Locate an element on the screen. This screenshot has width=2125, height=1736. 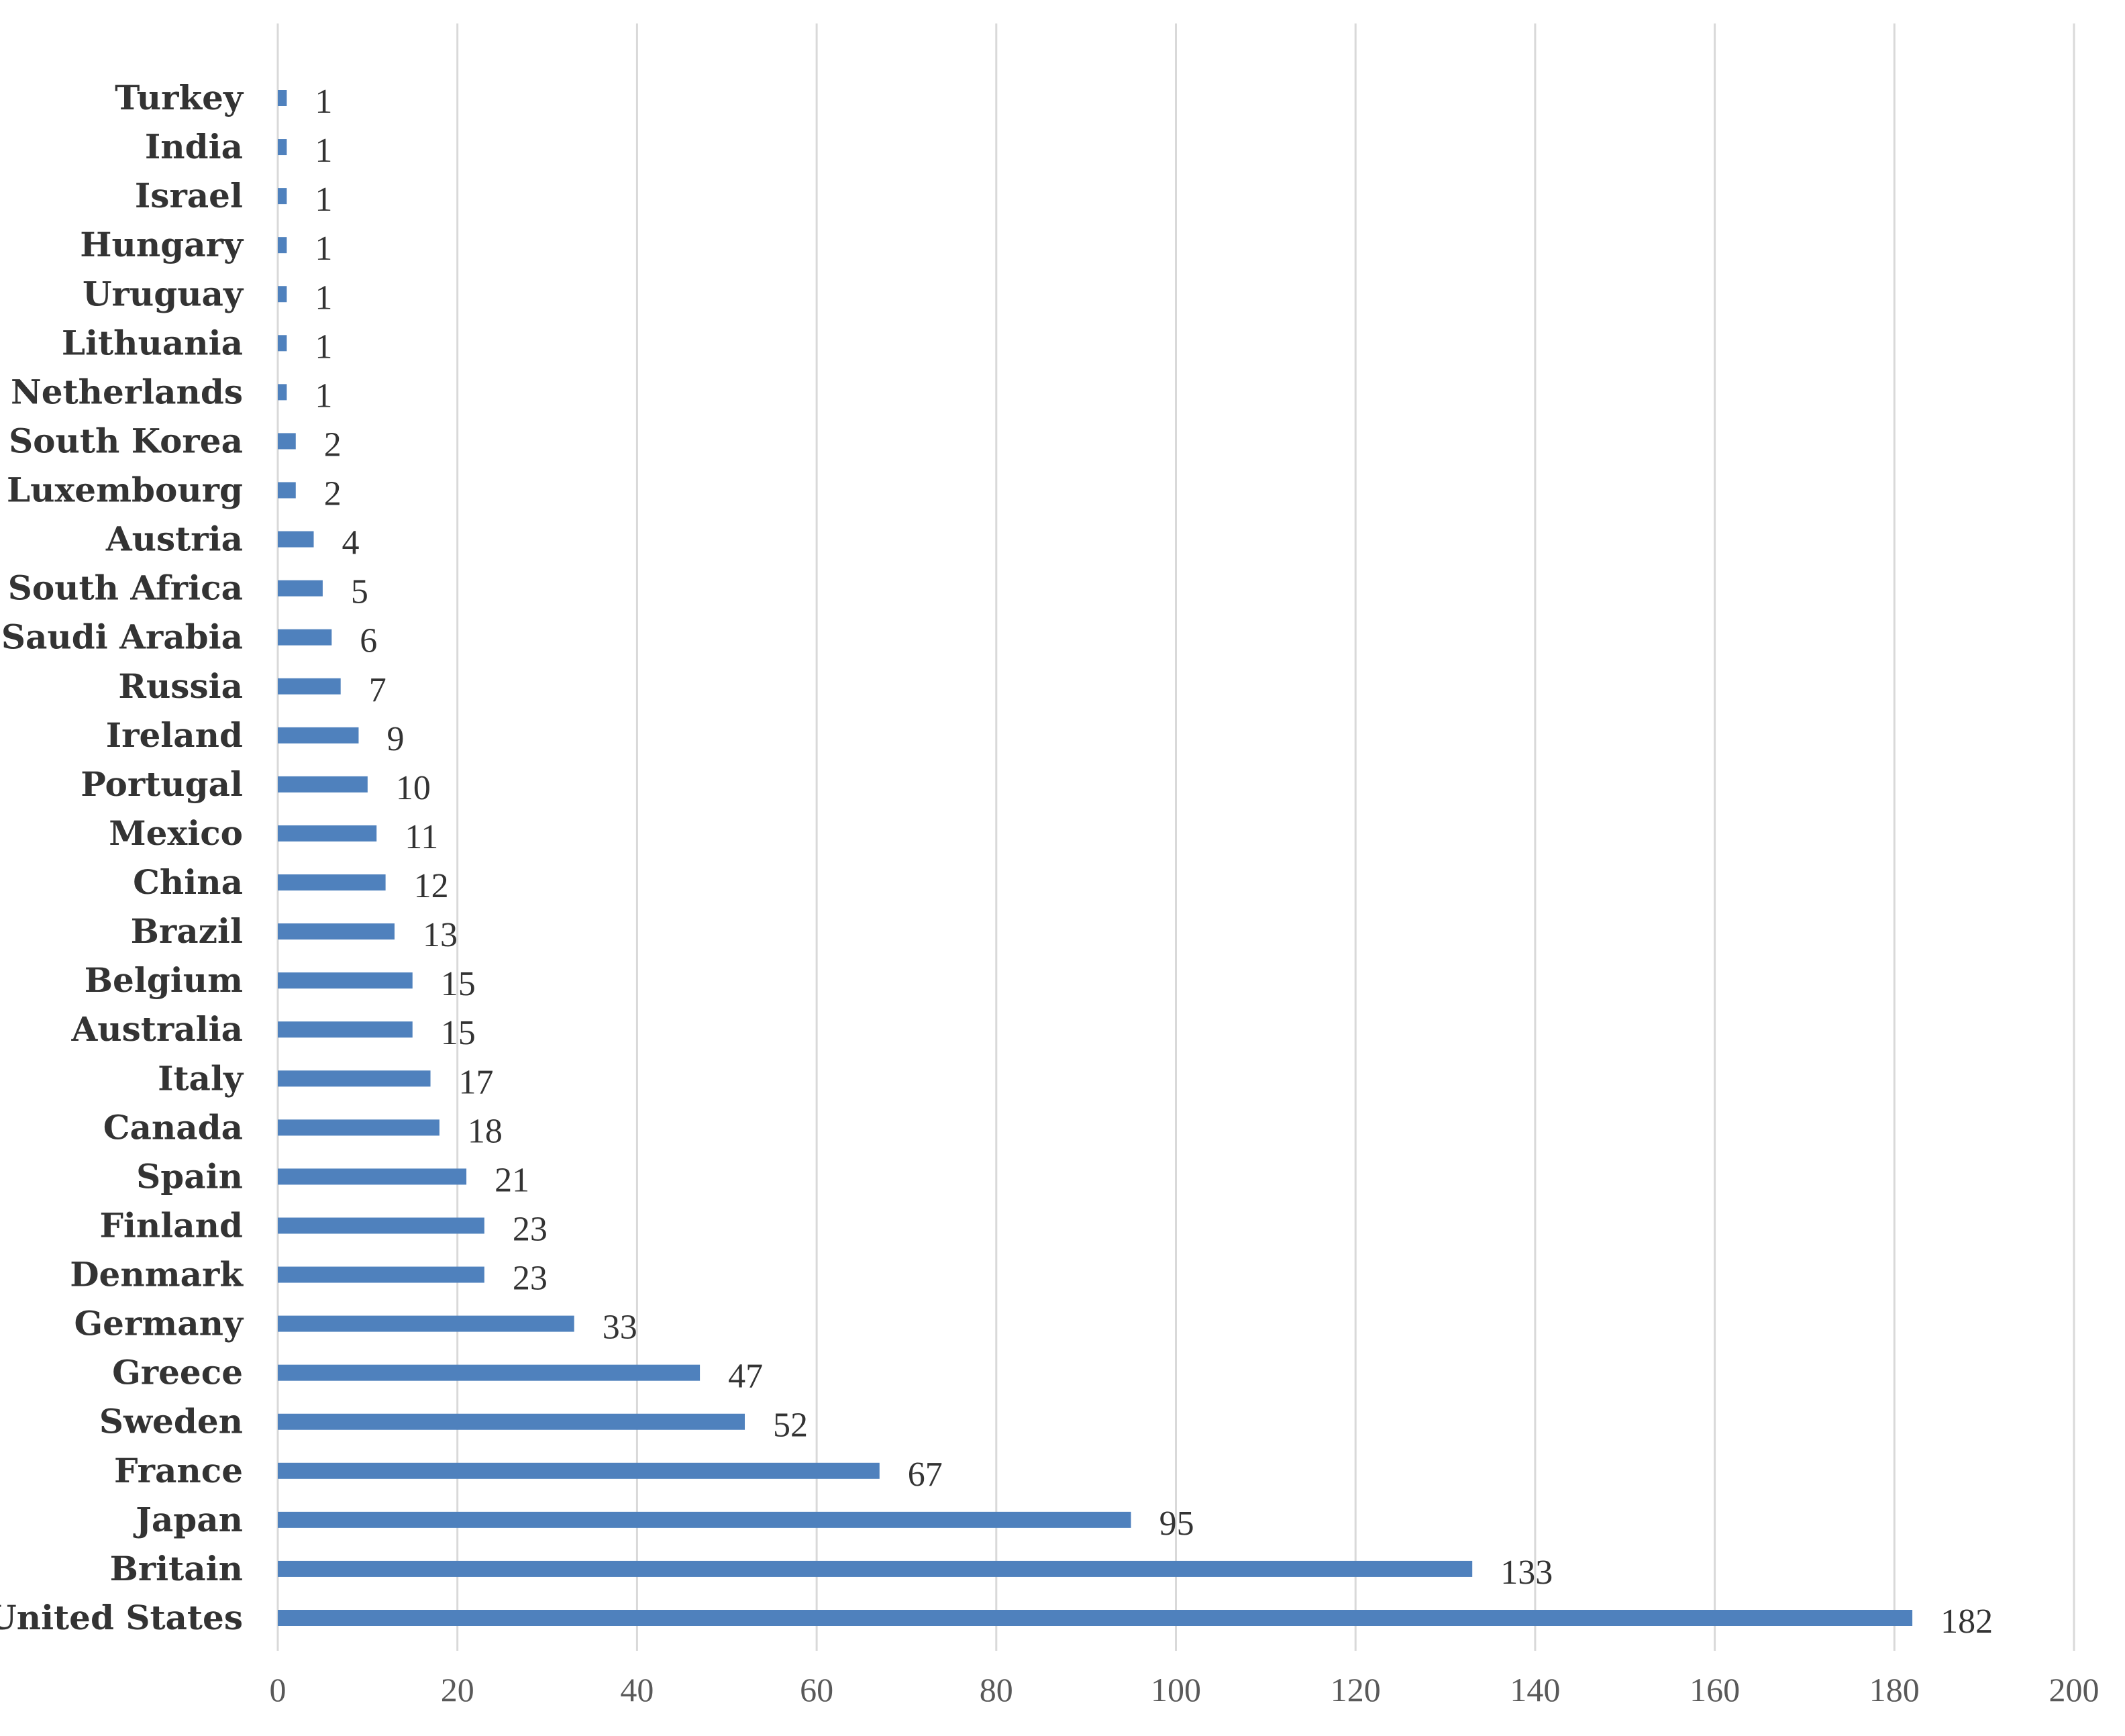
x-tick-label-0: 0 is located at coordinates (278, 1689).